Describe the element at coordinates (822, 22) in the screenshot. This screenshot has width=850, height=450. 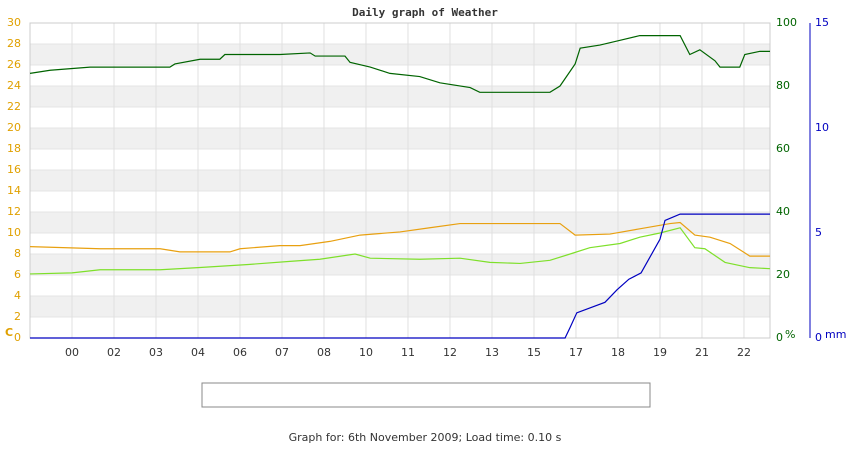
I see `y3-tick-label: 15` at that location.